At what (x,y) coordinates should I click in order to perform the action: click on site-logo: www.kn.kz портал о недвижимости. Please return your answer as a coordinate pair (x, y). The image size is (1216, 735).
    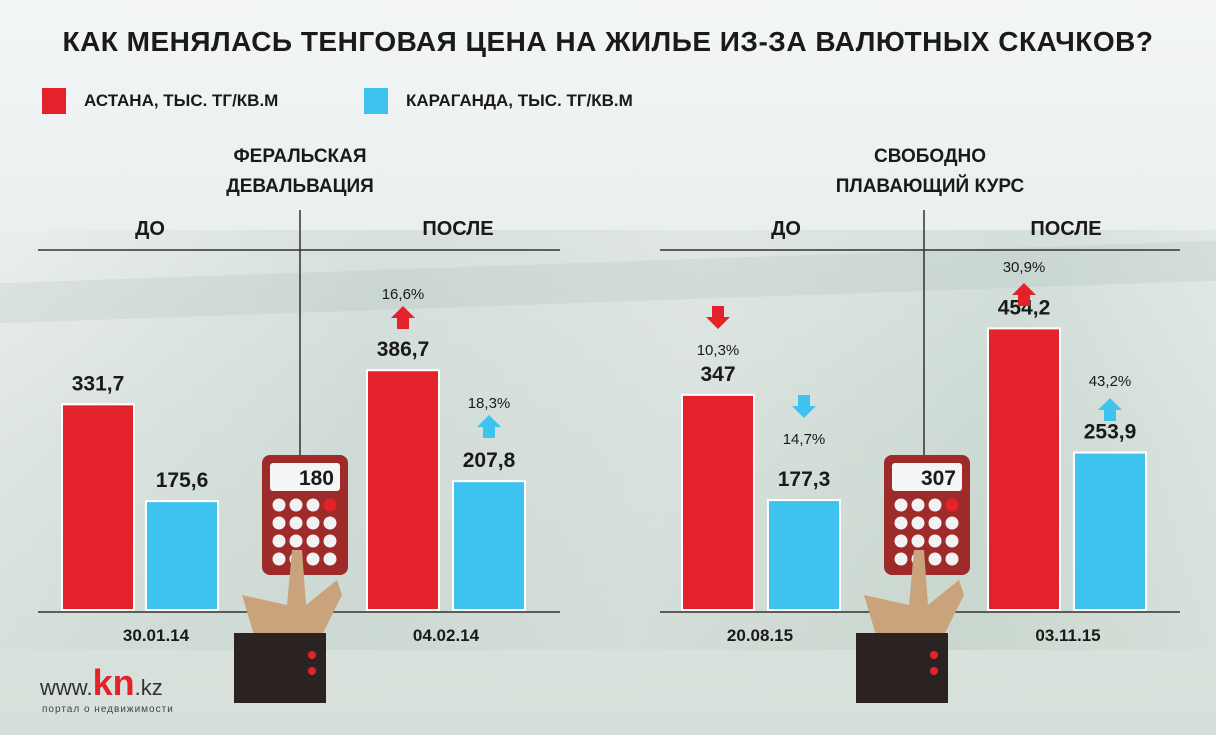
    Looking at the image, I should click on (107, 688).